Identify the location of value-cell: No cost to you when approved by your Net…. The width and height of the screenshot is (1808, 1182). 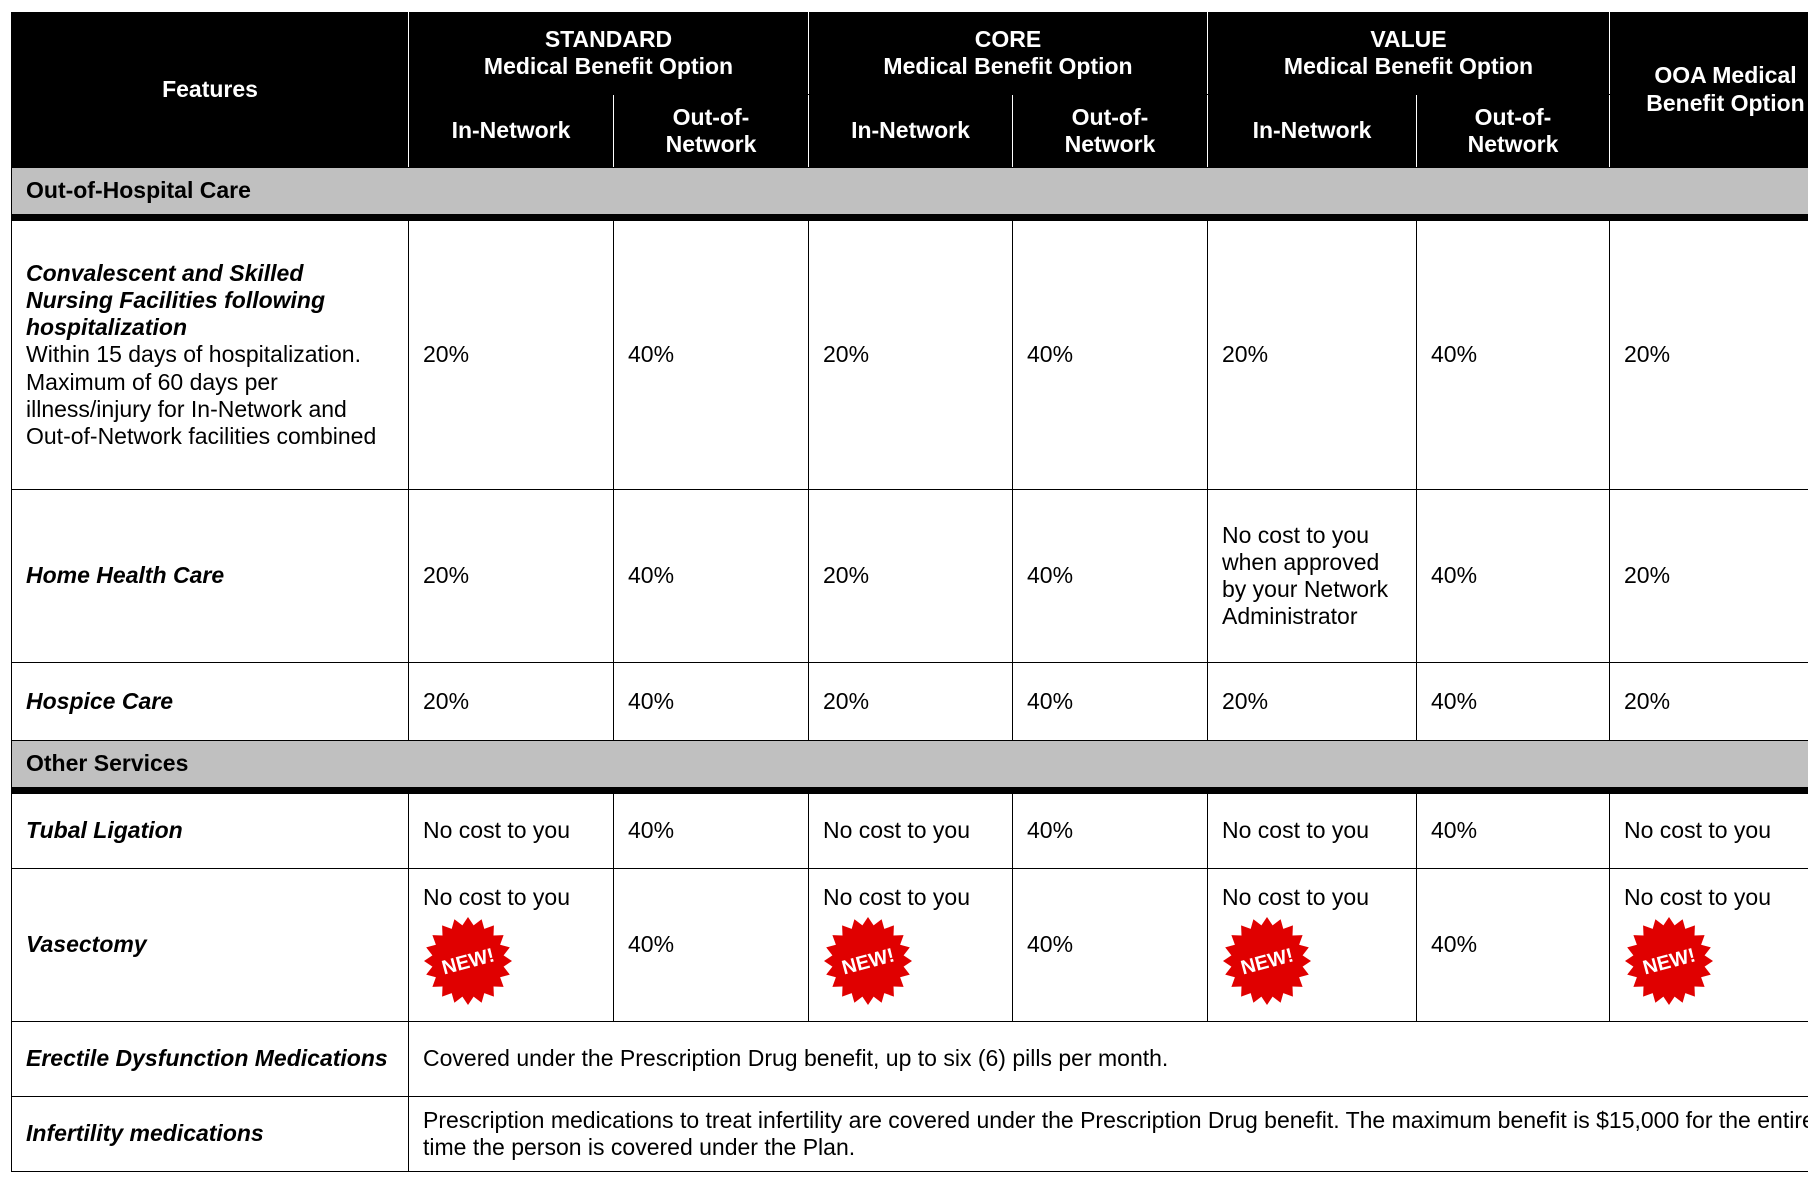
(1312, 576).